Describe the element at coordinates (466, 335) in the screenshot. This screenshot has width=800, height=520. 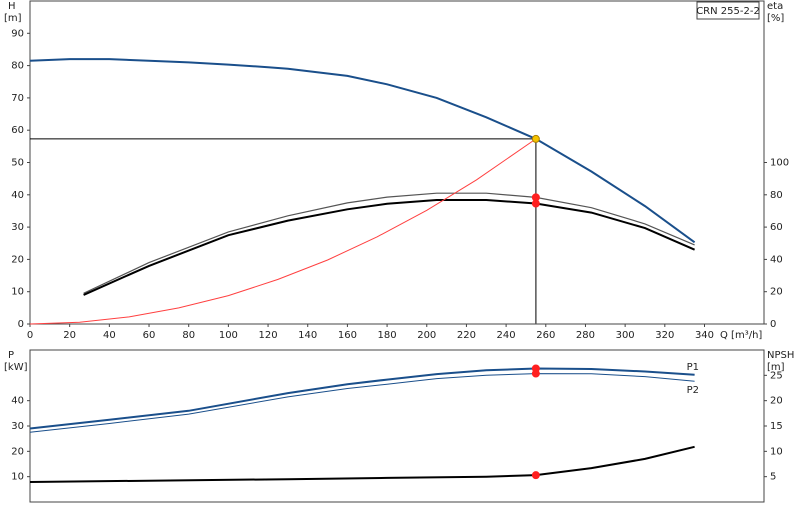
I see `x-tick-label: 220` at that location.